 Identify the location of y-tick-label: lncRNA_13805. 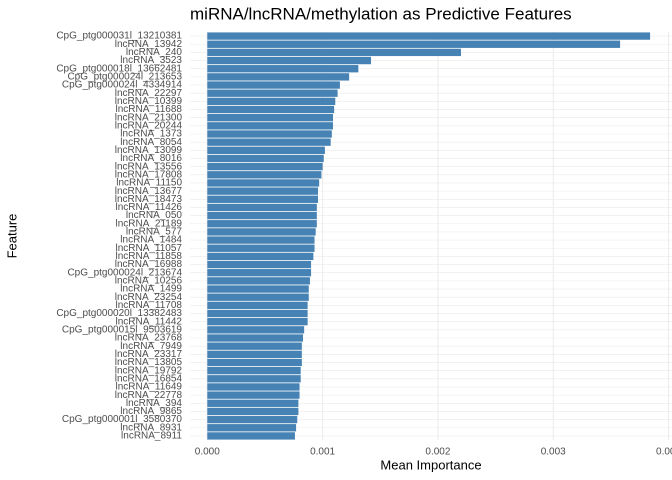
(149, 362).